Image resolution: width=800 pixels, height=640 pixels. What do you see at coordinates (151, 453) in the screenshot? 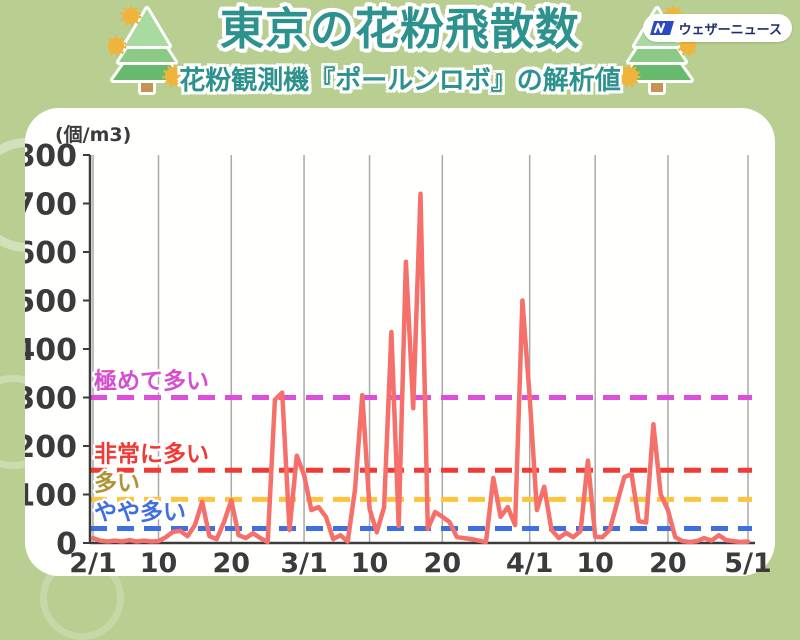
I see `threshold-label: 非常に多い` at bounding box center [151, 453].